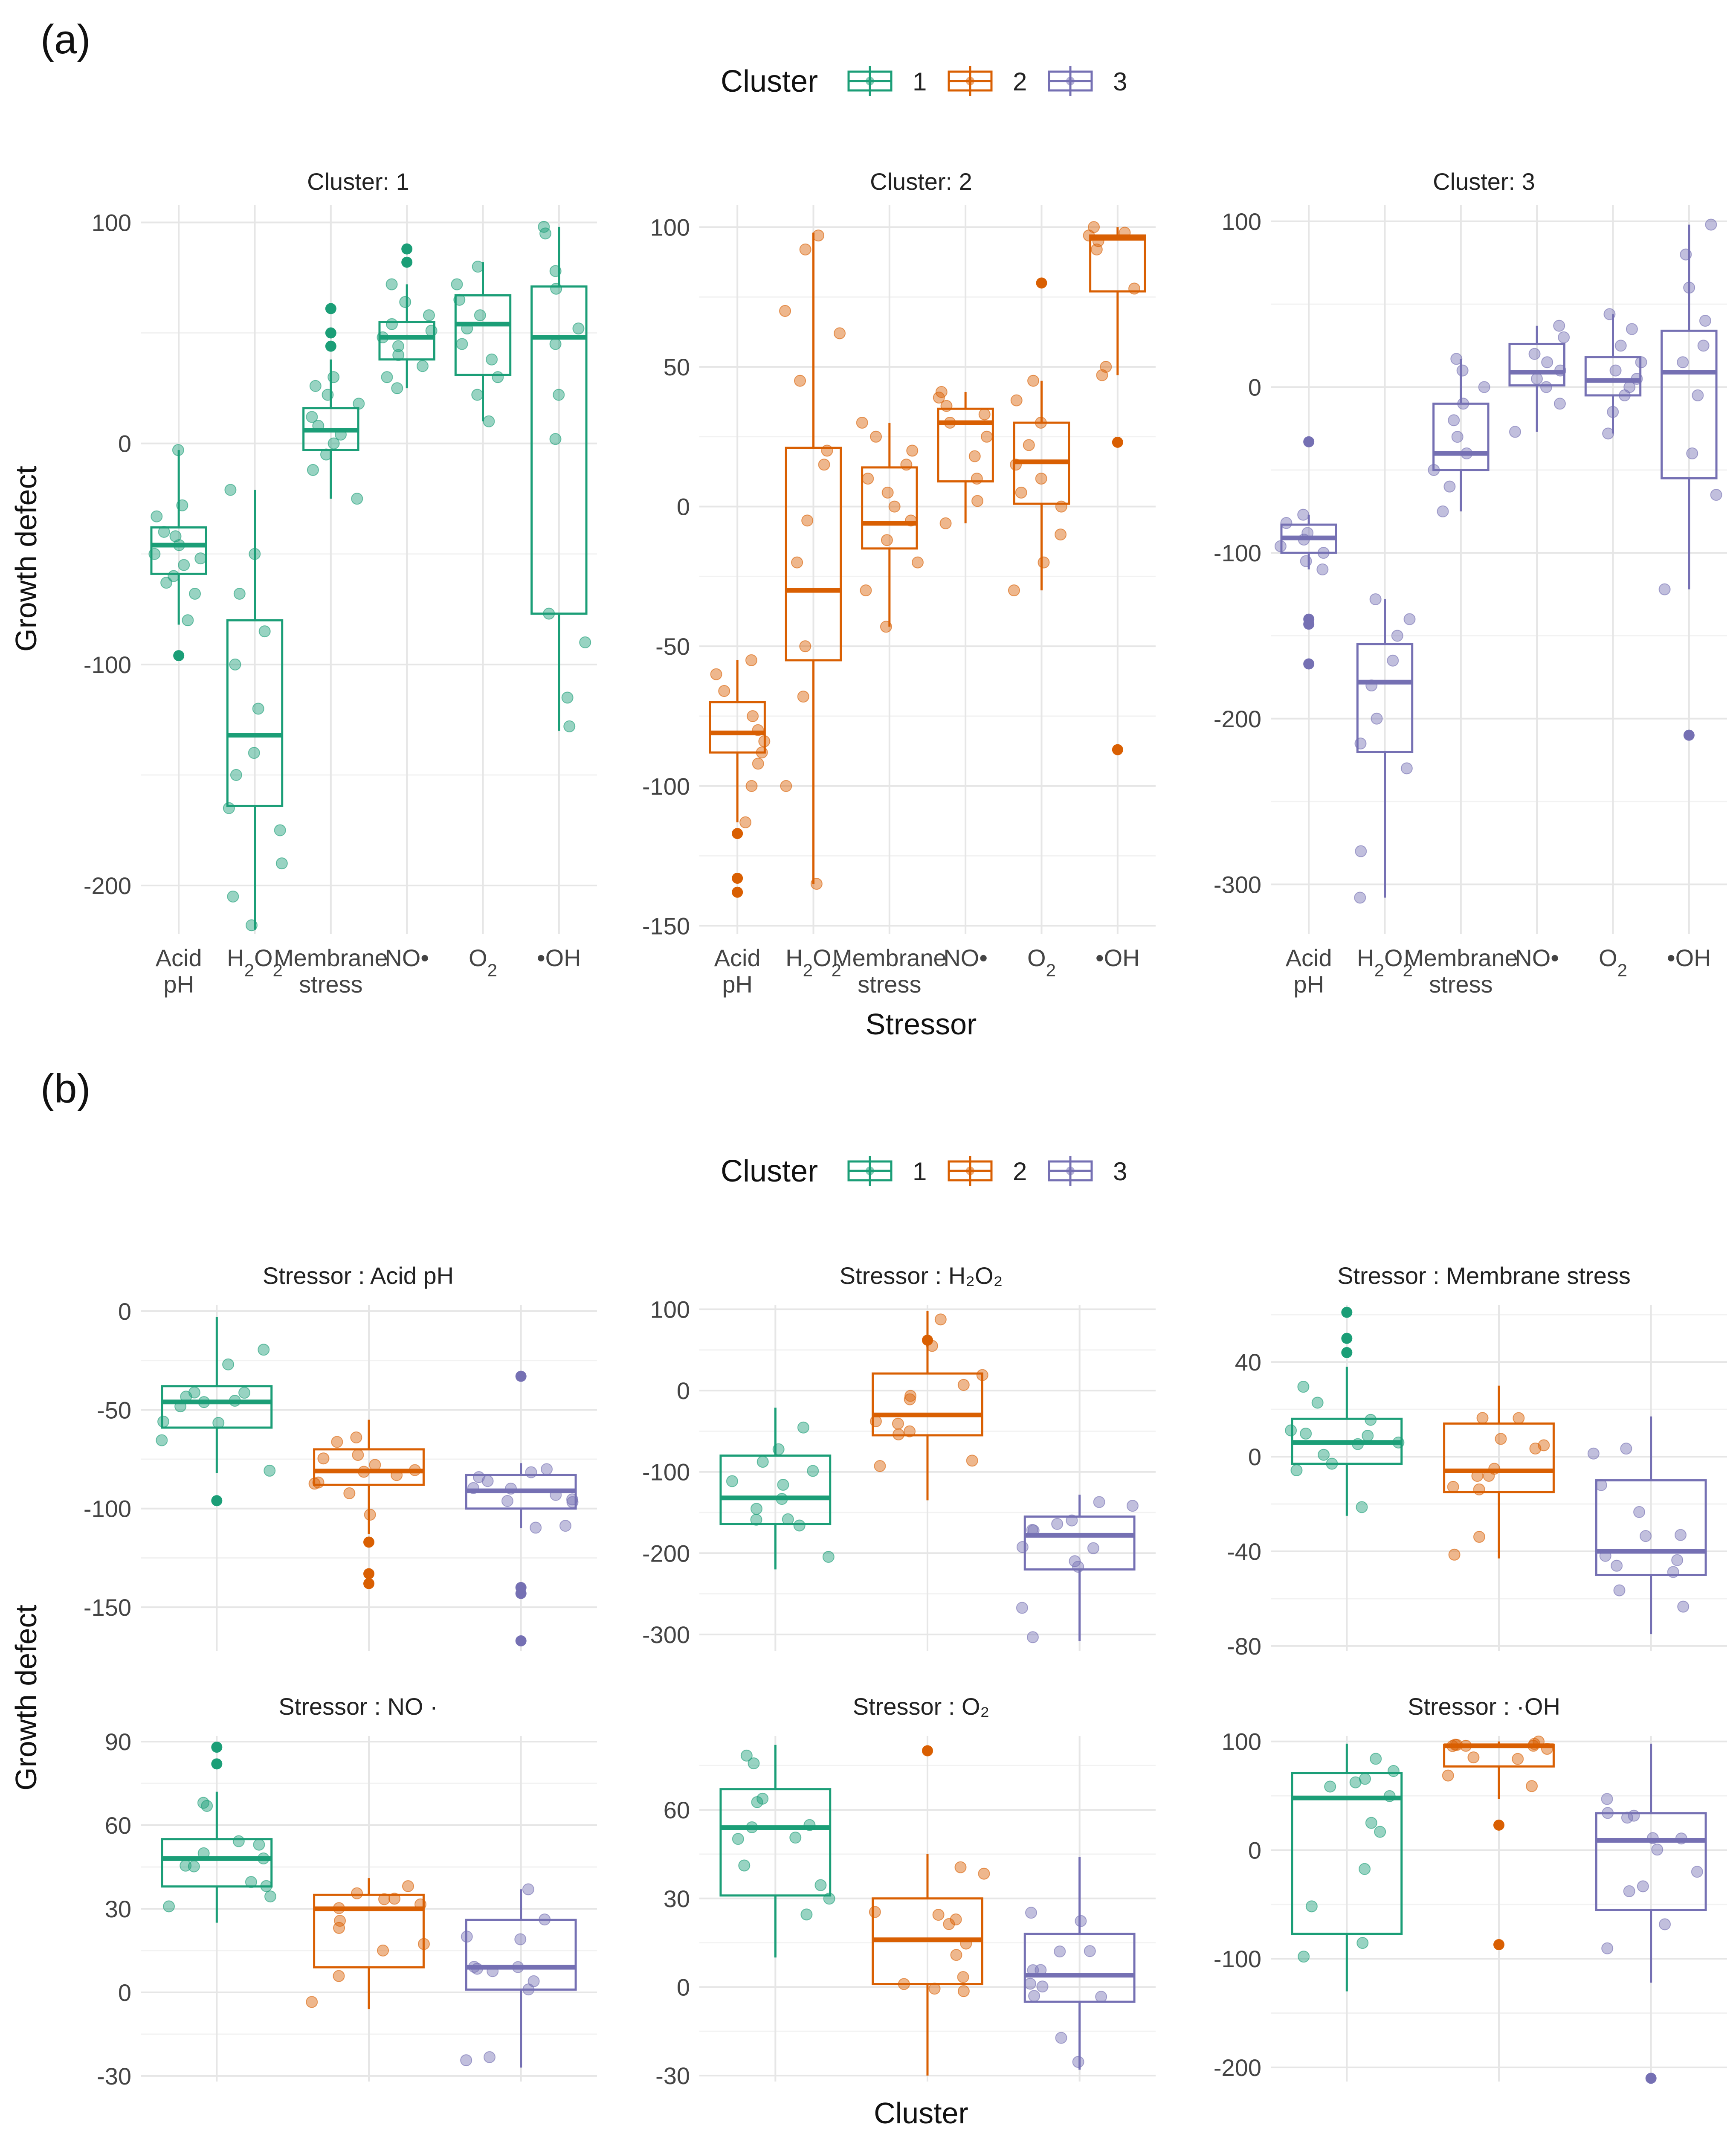 The width and height of the screenshot is (1736, 2131). Describe the element at coordinates (114, 2076) in the screenshot. I see `y-tick-label: -30` at that location.